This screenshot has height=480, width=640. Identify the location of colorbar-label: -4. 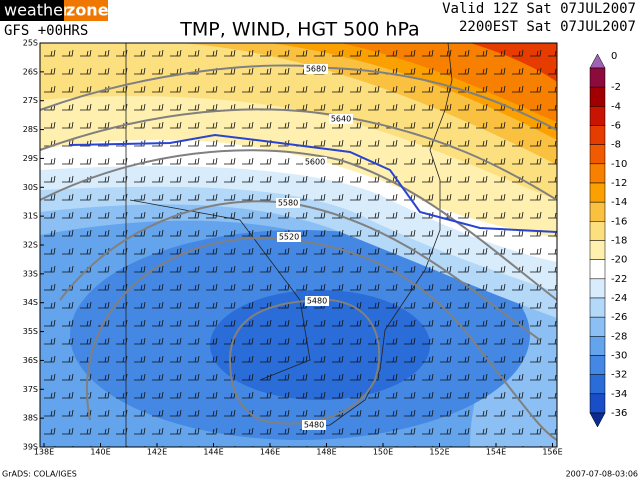
(616, 106).